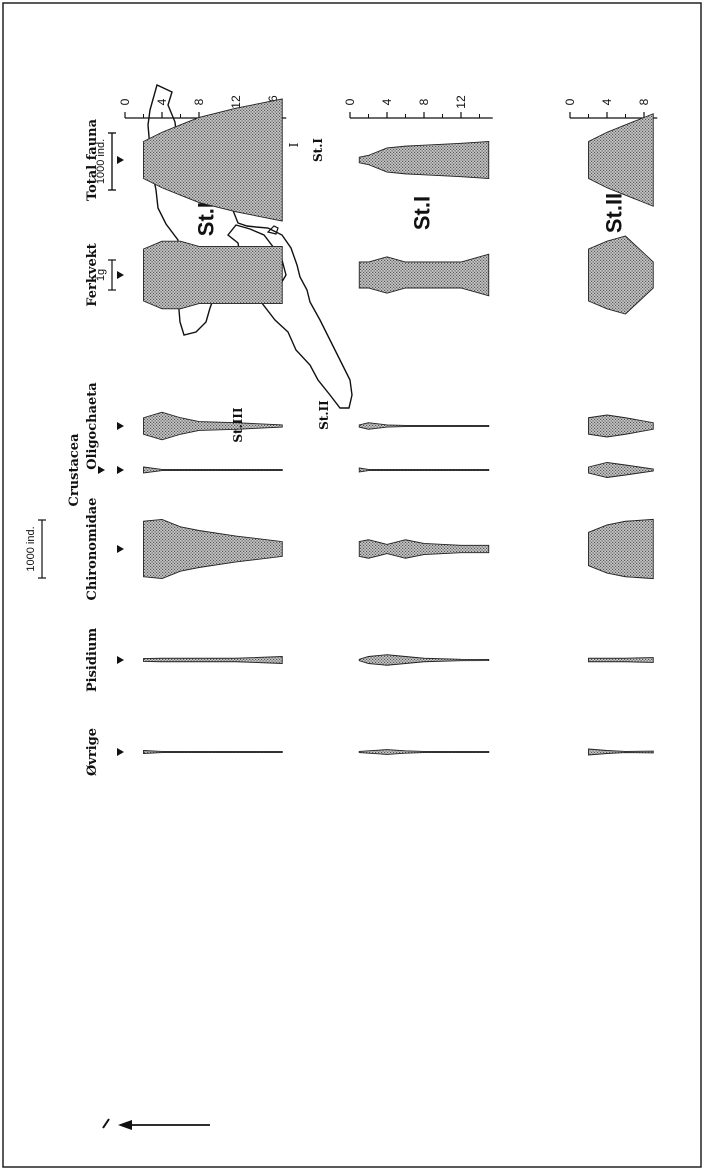 This screenshot has width=704, height=1170. I want to click on kite-oligochaeta-sti, so click(424, 426).